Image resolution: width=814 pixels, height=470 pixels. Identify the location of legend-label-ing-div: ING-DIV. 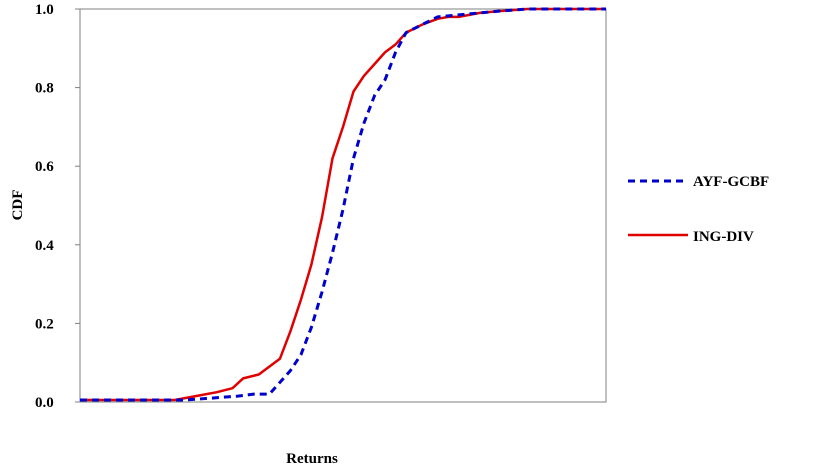
(723, 237).